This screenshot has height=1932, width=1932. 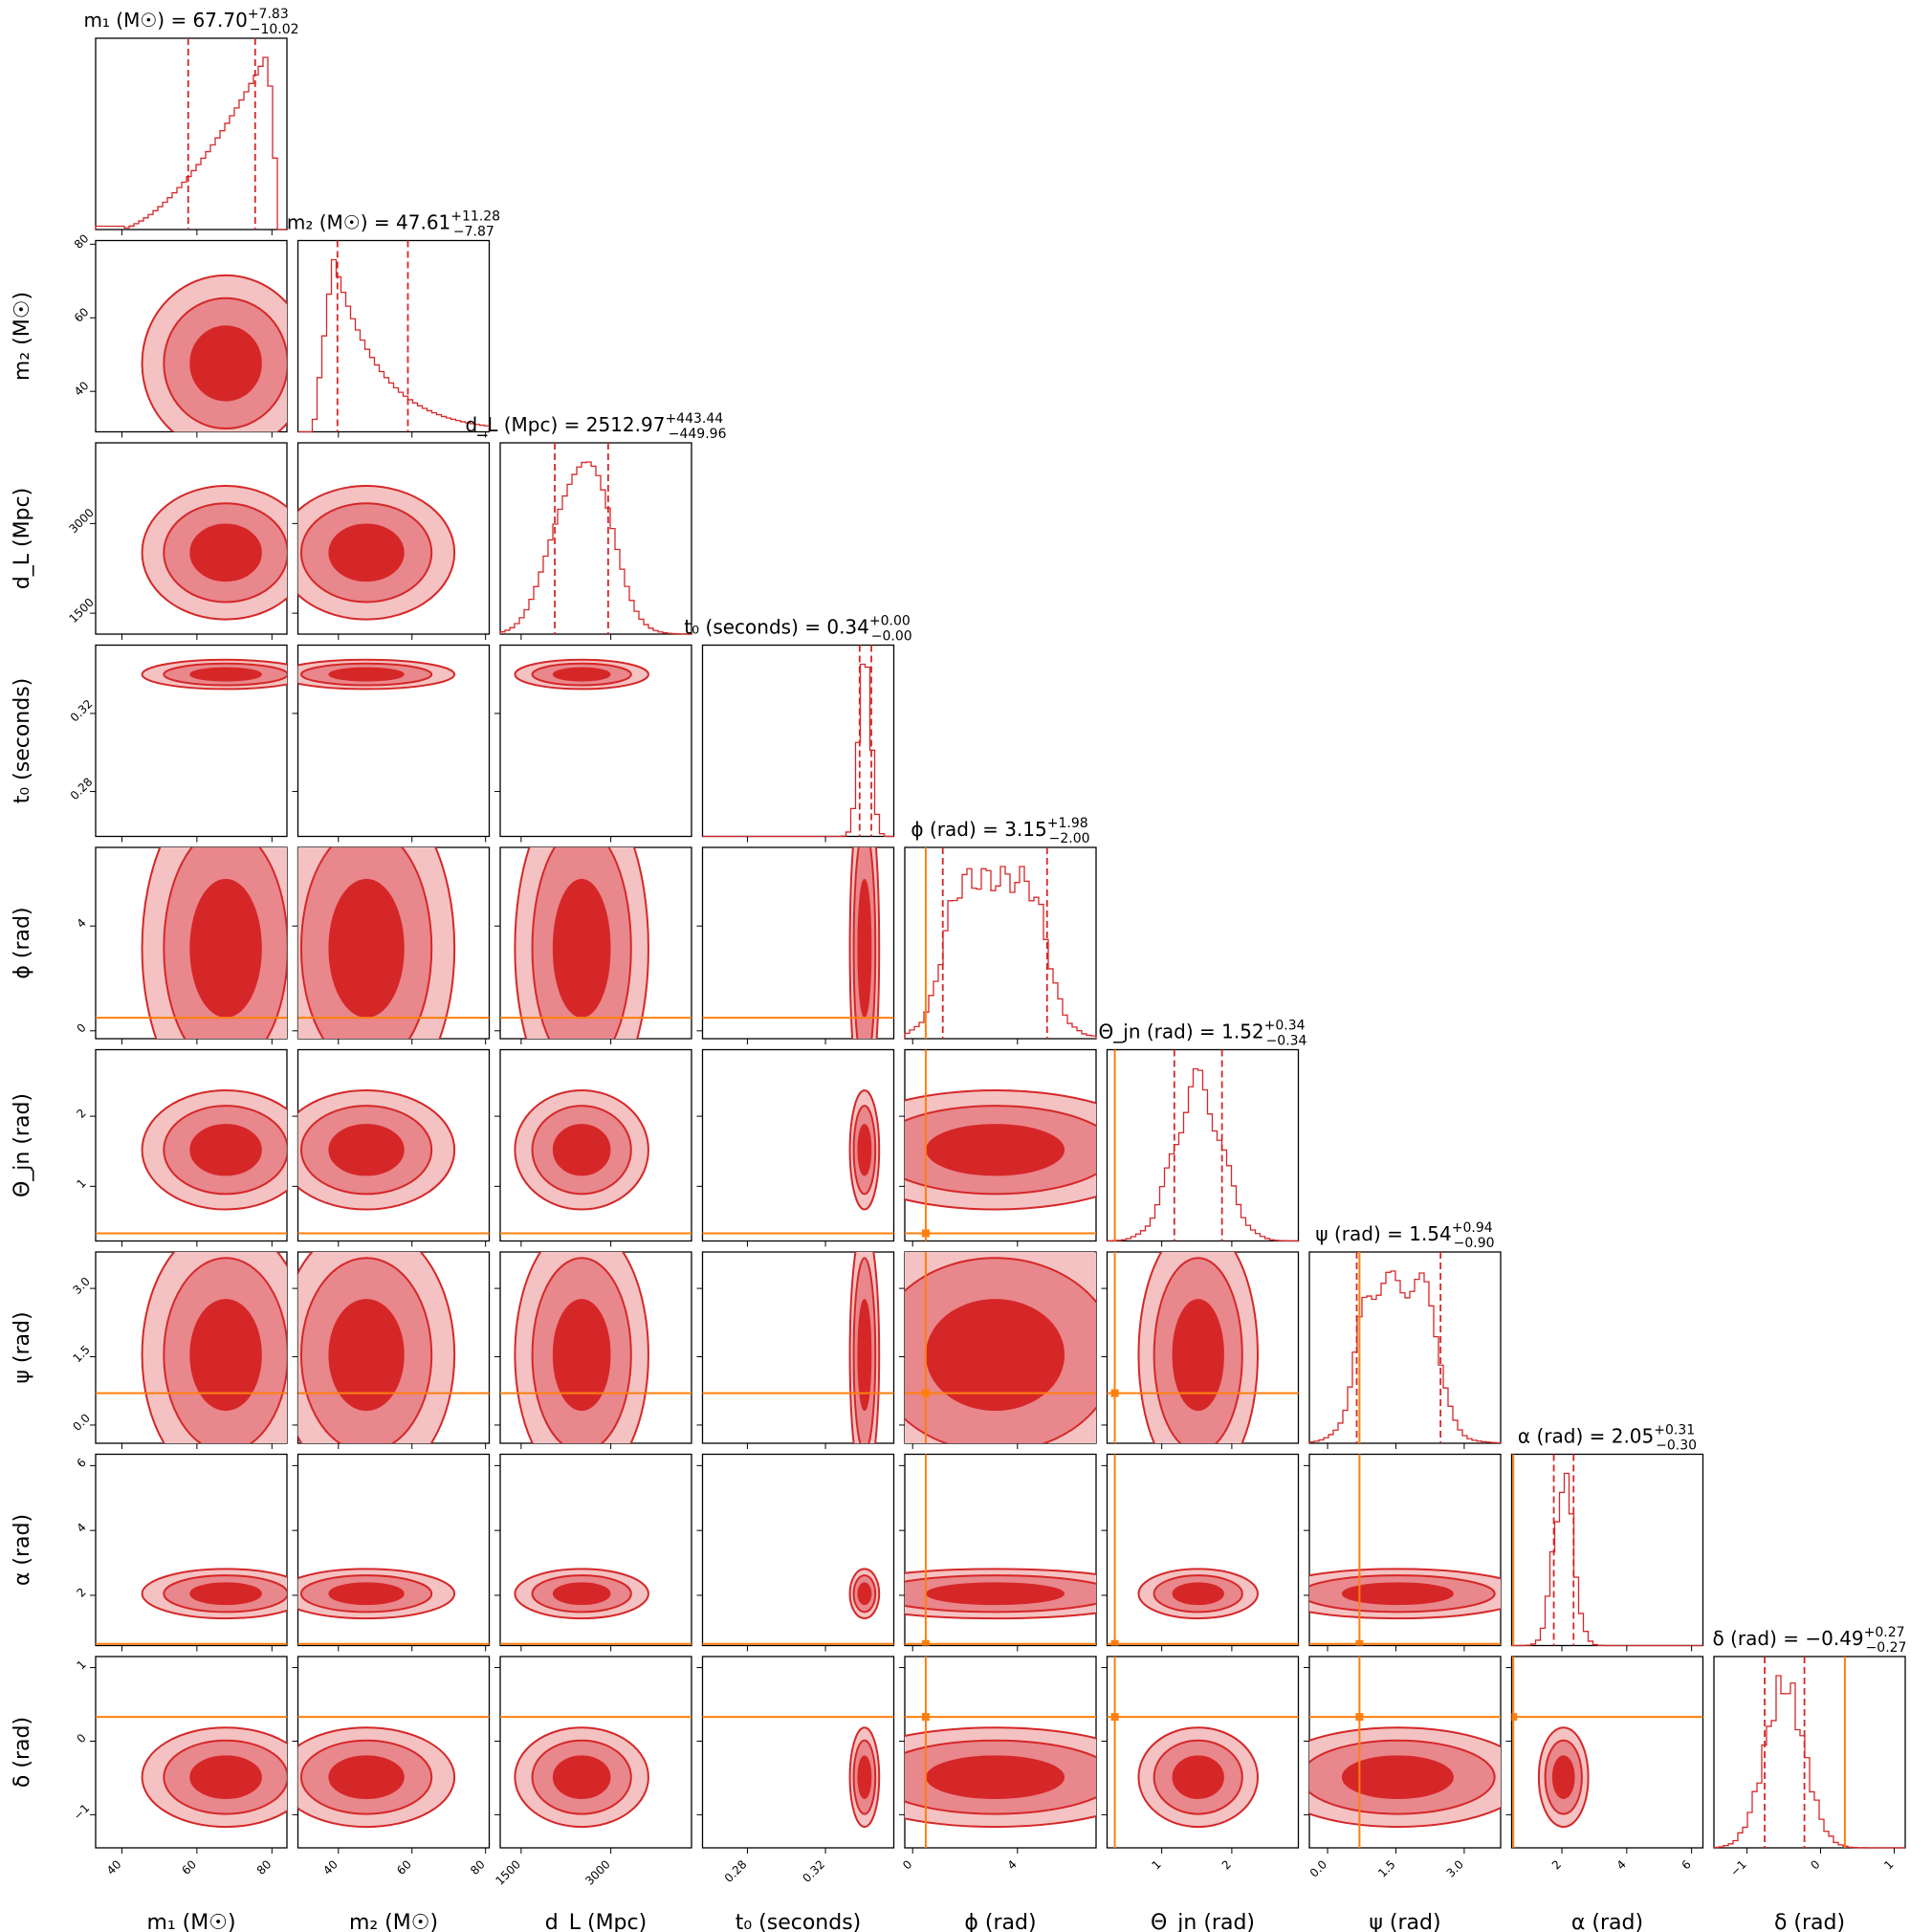 I want to click on contour-panel-theta-psi, so click(x=1200, y=1350).